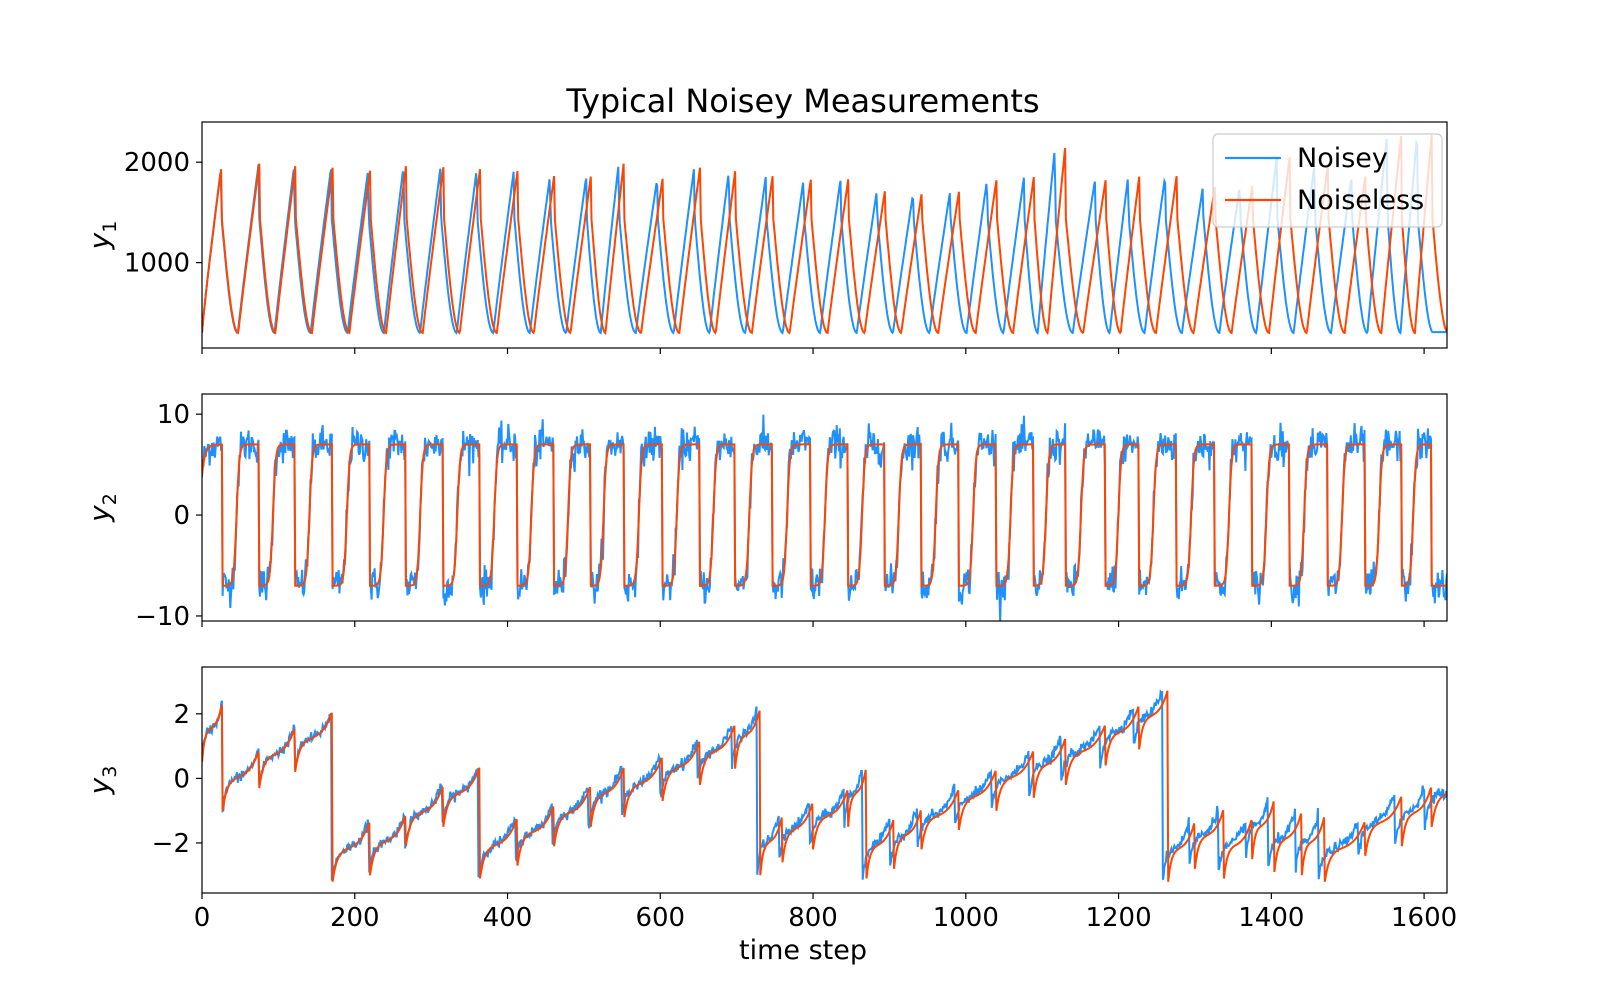 Image resolution: width=1600 pixels, height=1000 pixels. What do you see at coordinates (803, 950) in the screenshot?
I see `x-axis-label: time step` at bounding box center [803, 950].